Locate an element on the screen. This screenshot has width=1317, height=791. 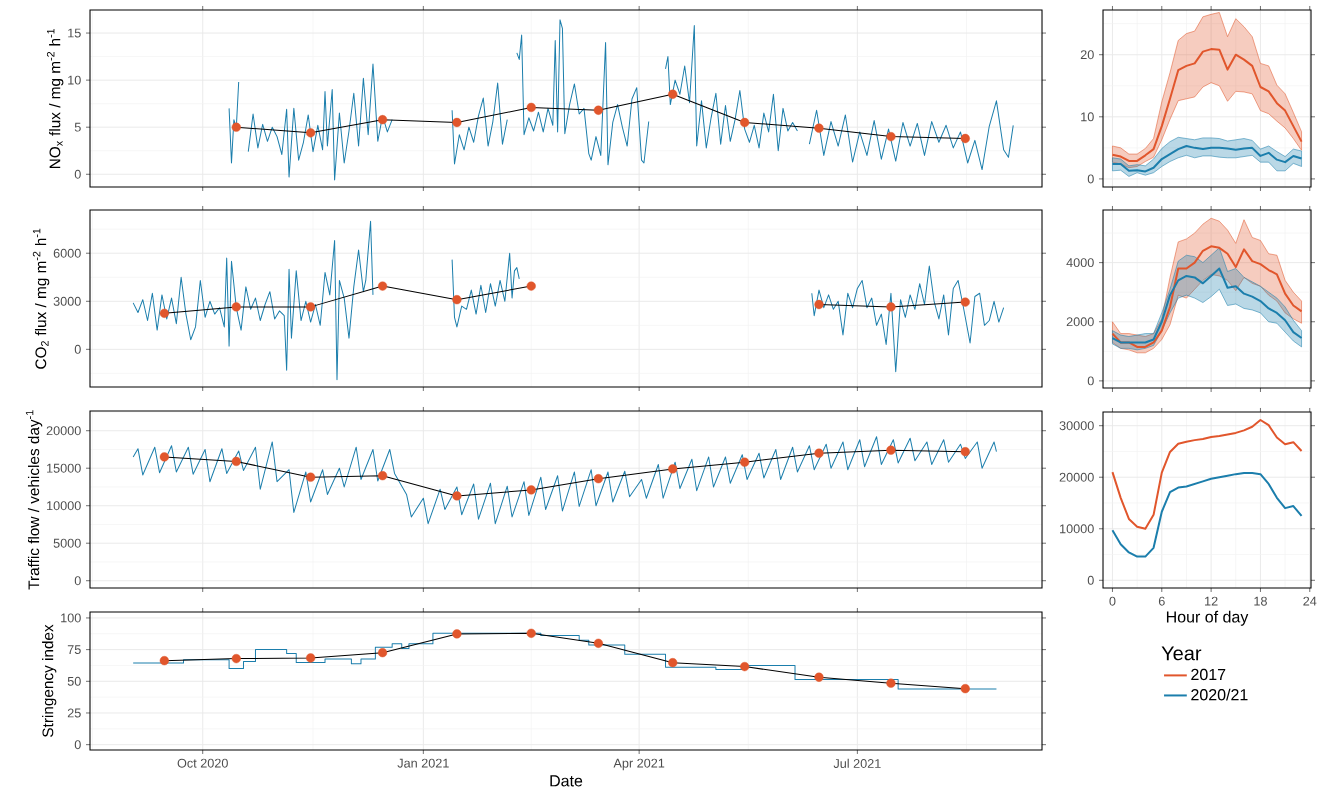
y-tick-label: 50 is located at coordinates (74, 681).